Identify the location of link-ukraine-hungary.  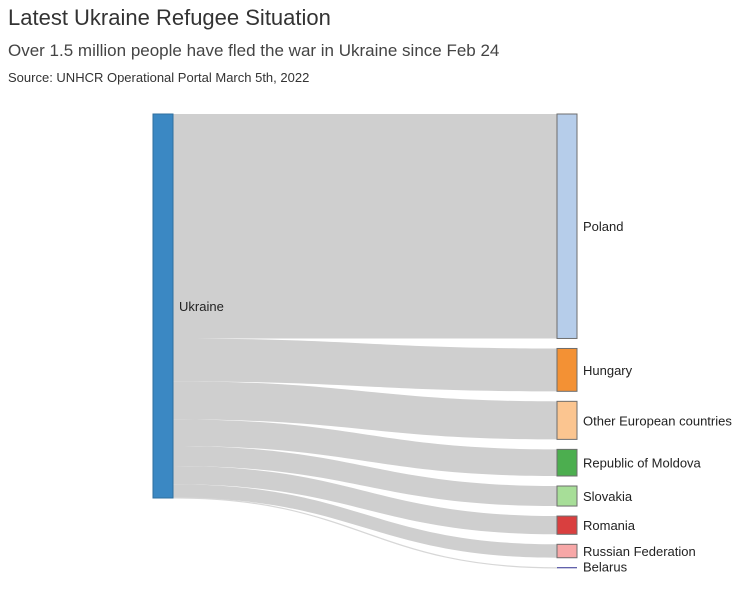
(365, 365).